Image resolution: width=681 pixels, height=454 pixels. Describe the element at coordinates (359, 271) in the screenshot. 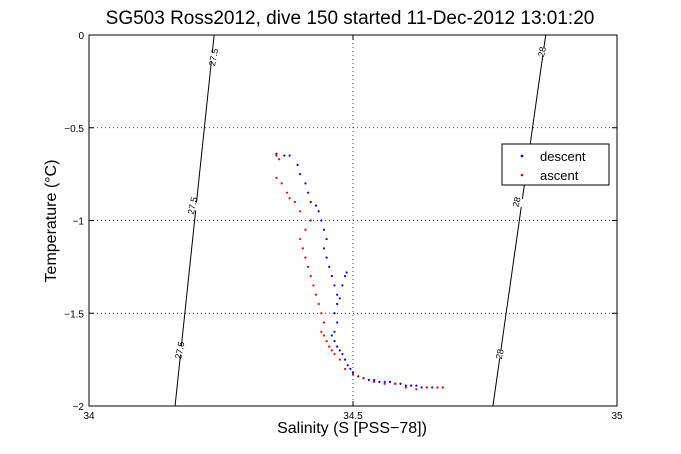

I see `data-points` at that location.